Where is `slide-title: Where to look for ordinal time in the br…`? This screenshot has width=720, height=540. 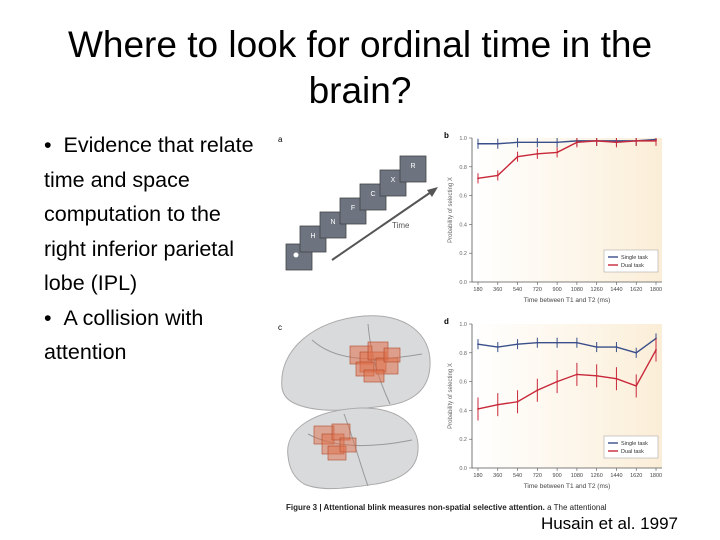 slide-title: Where to look for ordinal time in the br… is located at coordinates (360, 67).